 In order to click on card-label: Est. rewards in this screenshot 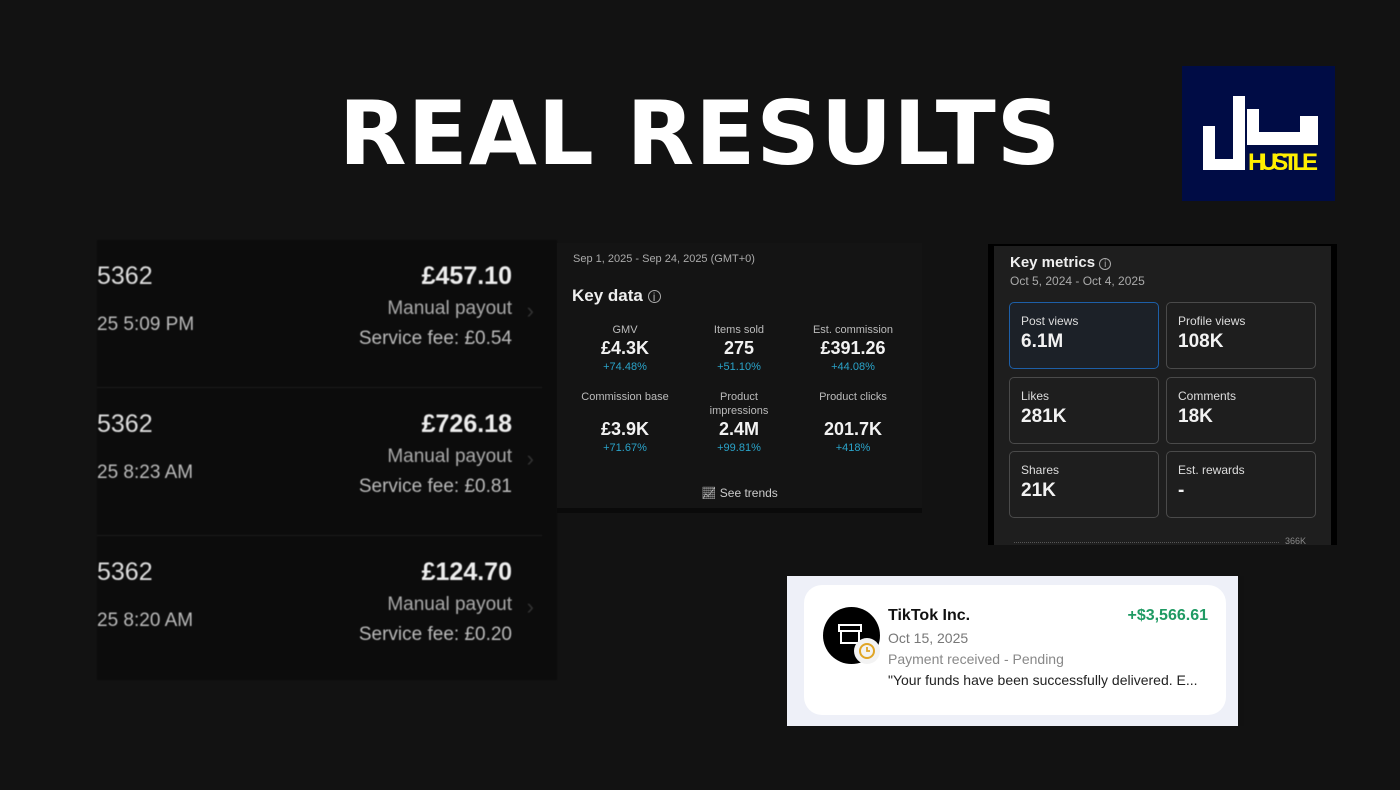, I will do `click(1211, 470)`.